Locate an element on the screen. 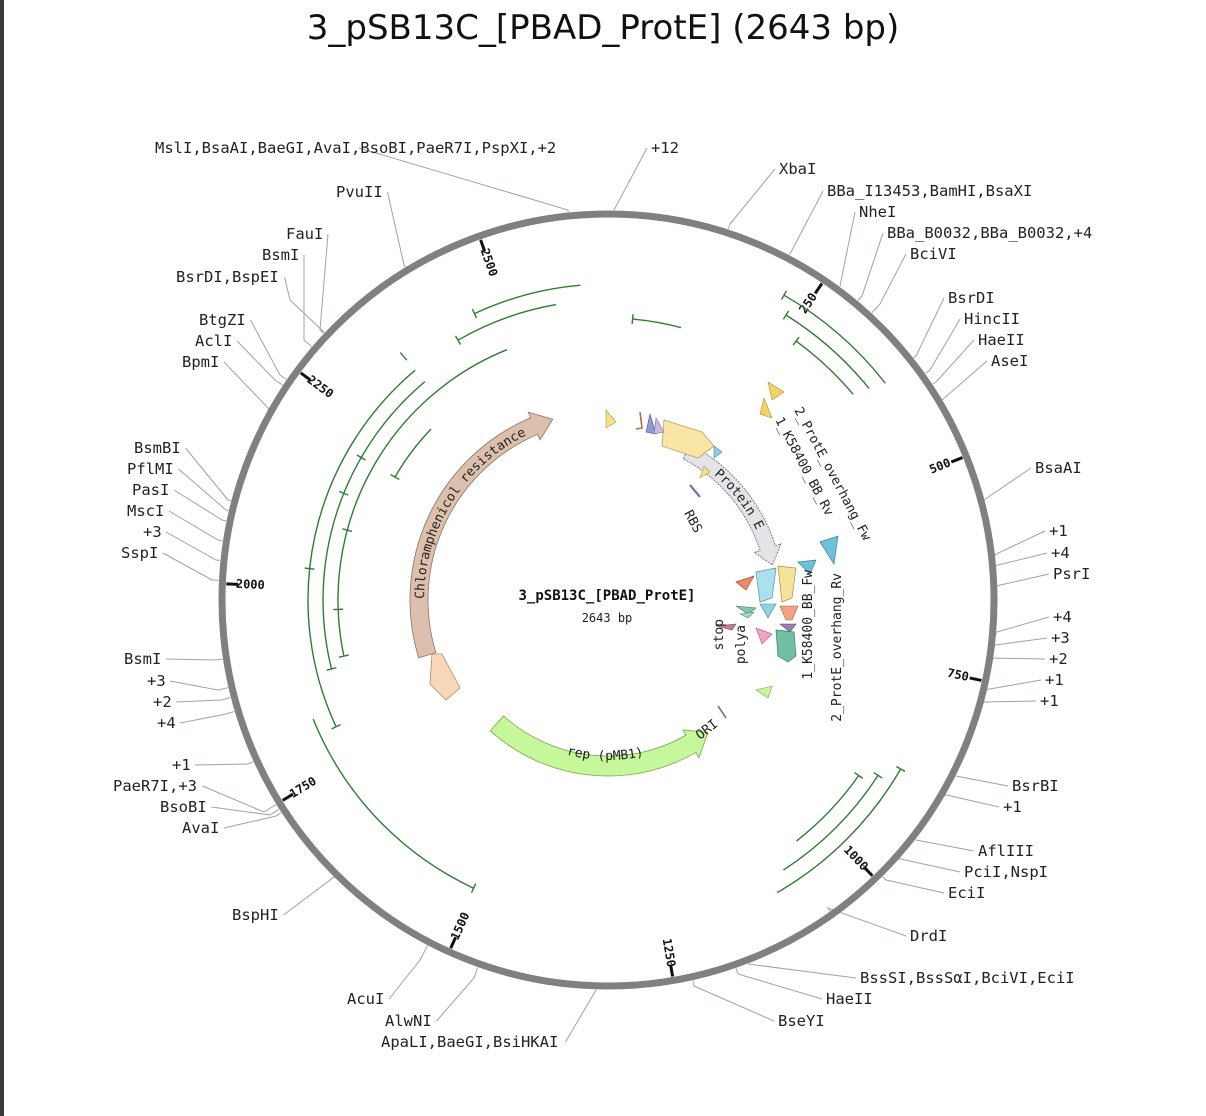  restriction-site-label: PasI is located at coordinates (150, 490).